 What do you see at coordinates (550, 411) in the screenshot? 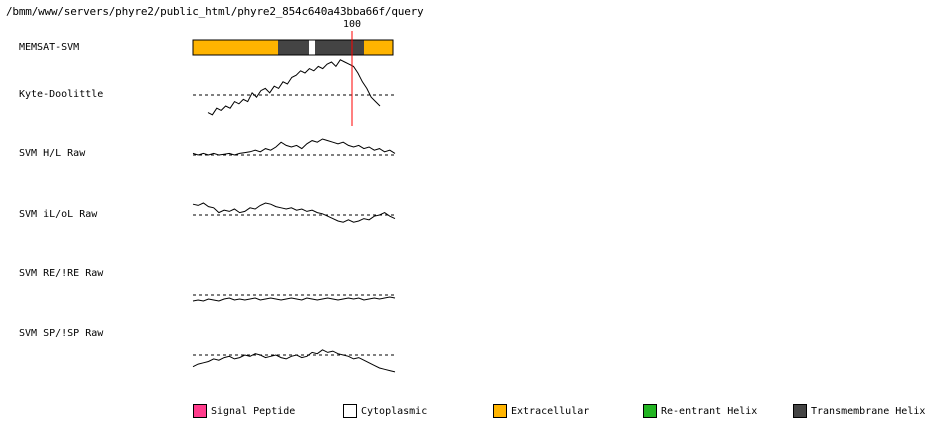
I see `legend-label-extracellular: Extracellular` at bounding box center [550, 411].